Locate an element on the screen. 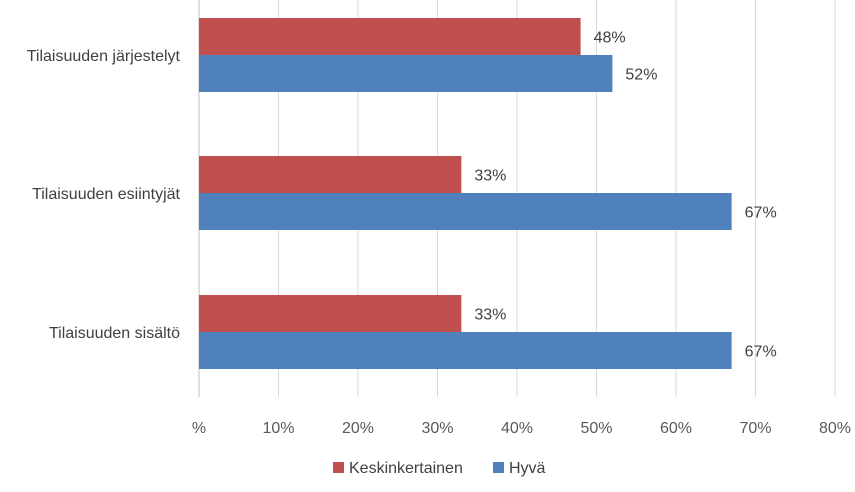 Image resolution: width=855 pixels, height=492 pixels. x-tick-label: 50% is located at coordinates (596, 428).